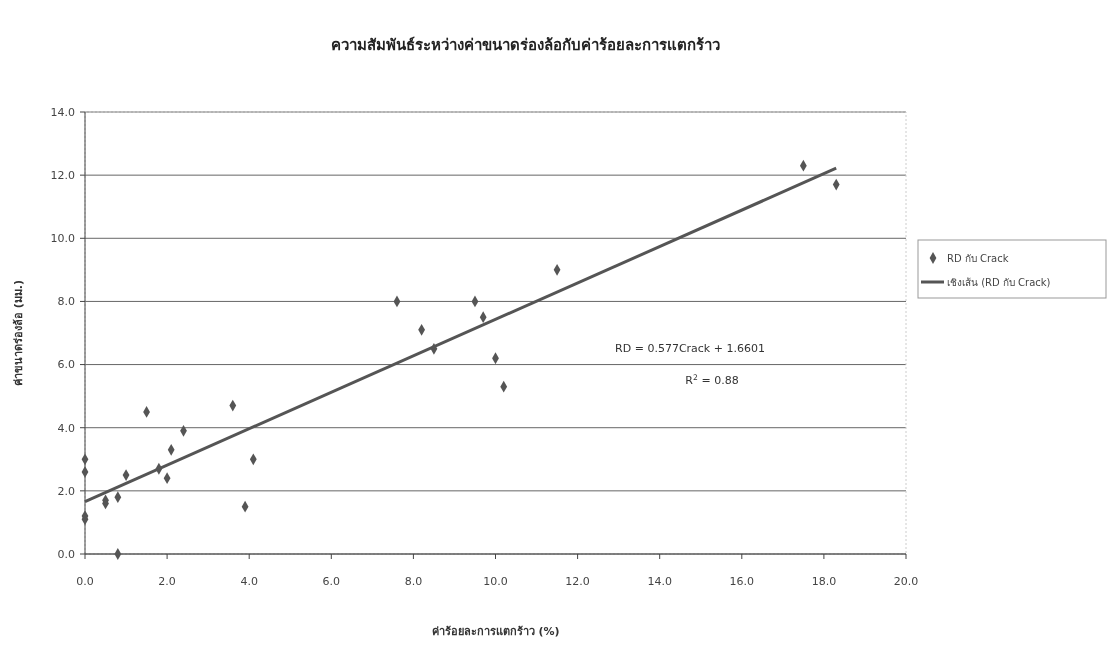 This screenshot has width=1111, height=652. I want to click on y-tick-label: 10.0, so click(62, 239).